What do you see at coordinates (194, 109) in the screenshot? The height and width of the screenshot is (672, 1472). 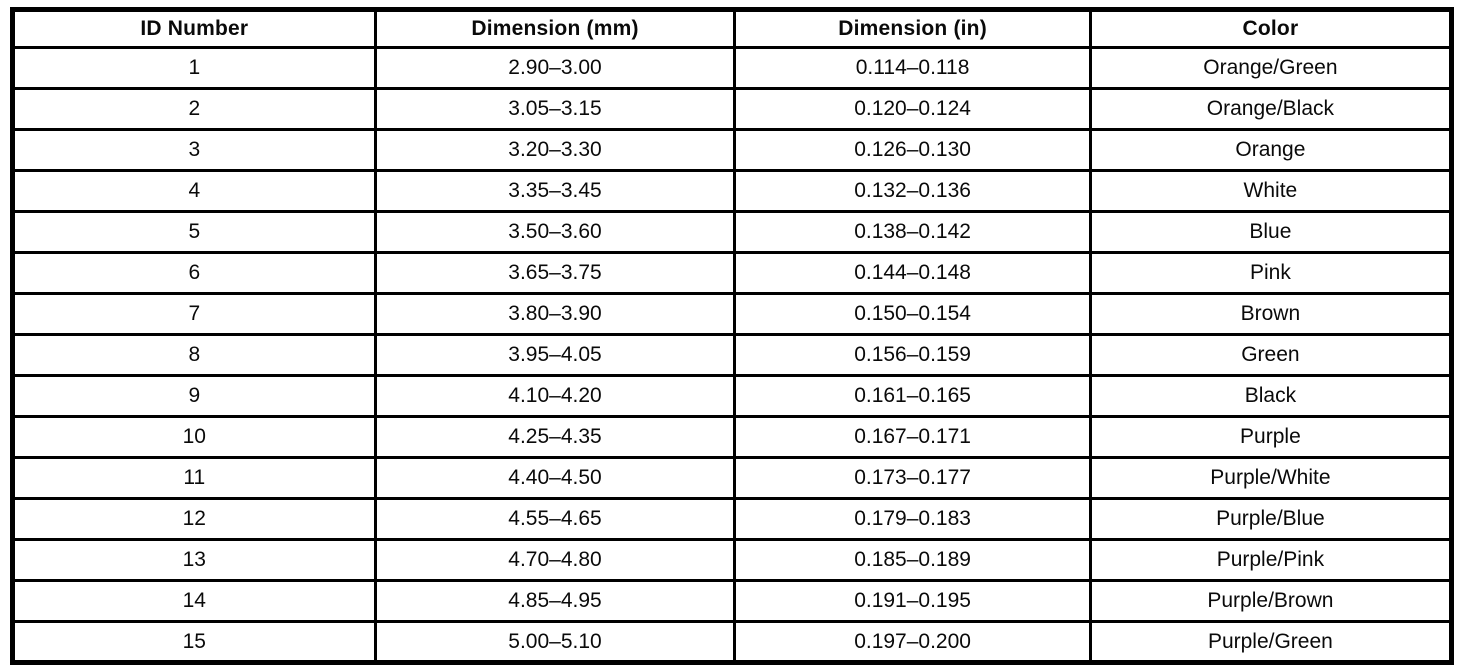 I see `cell-id-number: 2` at bounding box center [194, 109].